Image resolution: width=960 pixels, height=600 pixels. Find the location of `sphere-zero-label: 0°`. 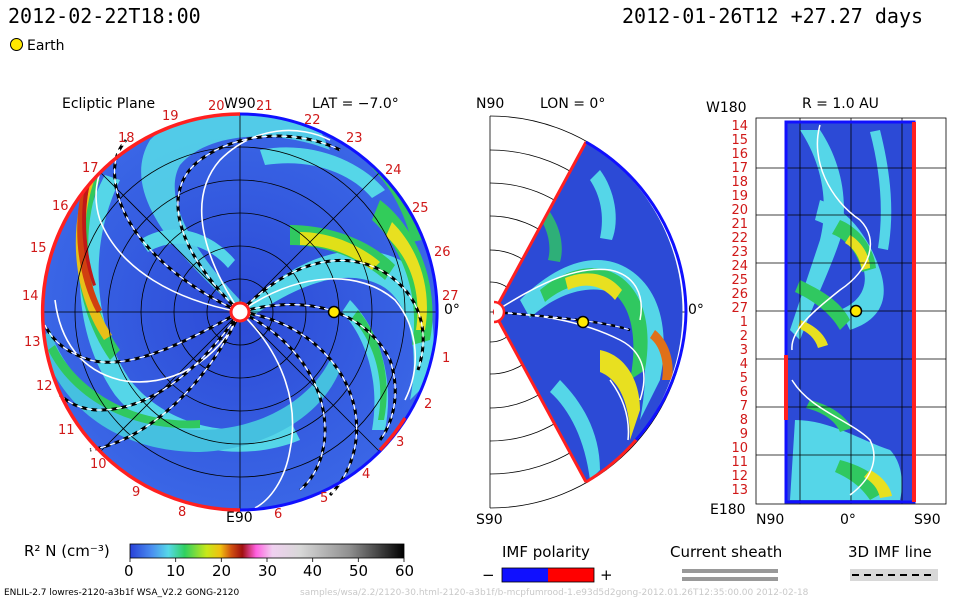

sphere-zero-label: 0° is located at coordinates (848, 520).